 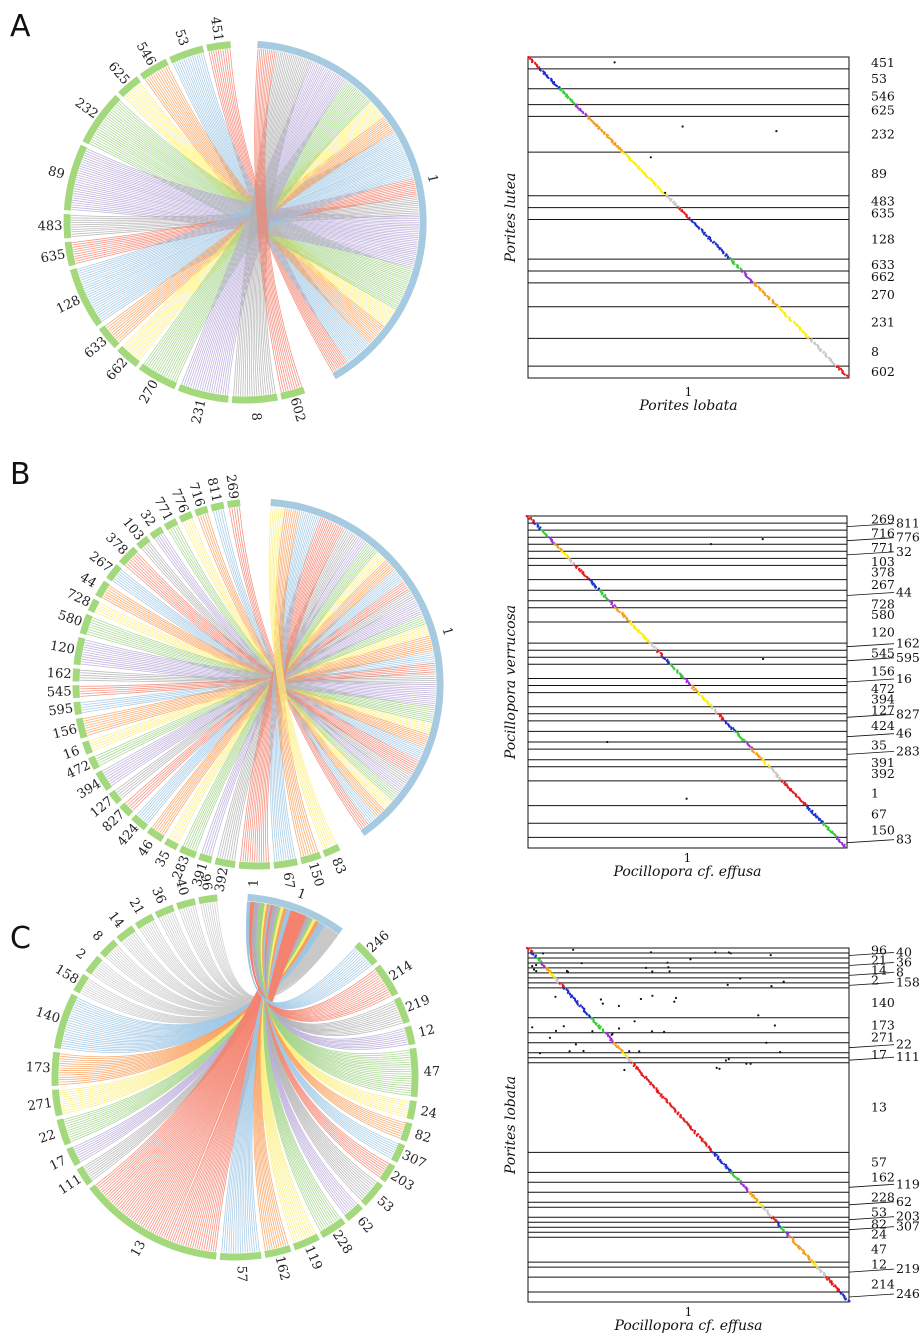 I want to click on scaffold-label: 827, so click(x=908, y=713).